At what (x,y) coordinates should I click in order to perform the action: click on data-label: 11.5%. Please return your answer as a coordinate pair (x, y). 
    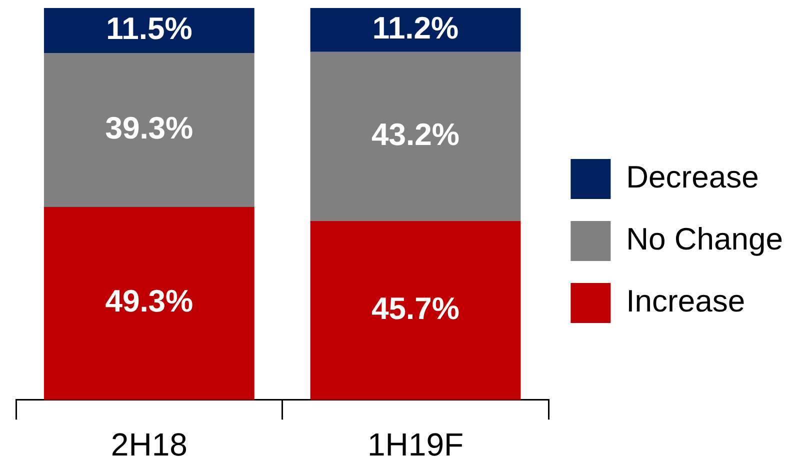
    Looking at the image, I should click on (149, 28).